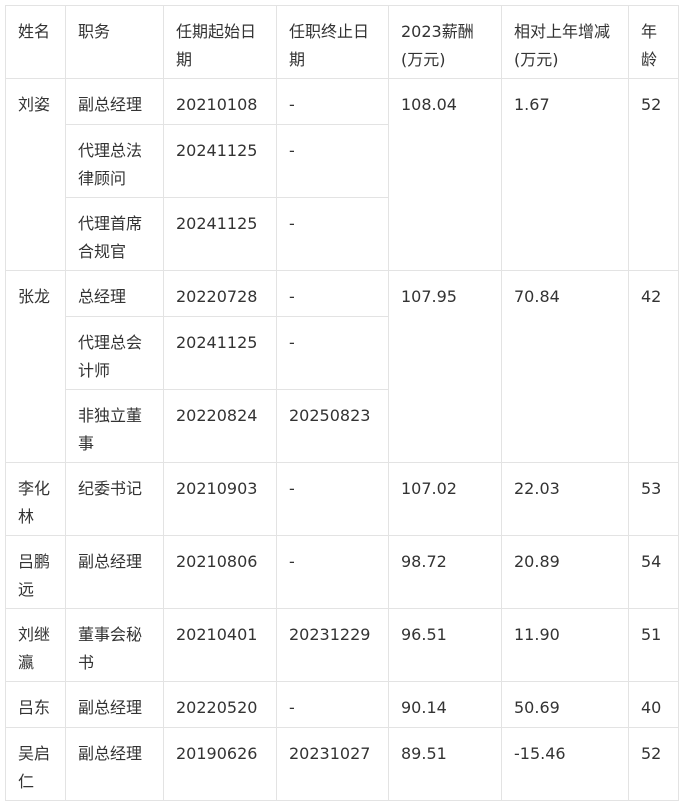 Image resolution: width=683 pixels, height=801 pixels. Describe the element at coordinates (35, 645) in the screenshot. I see `cell-name: 刘继瀛` at that location.